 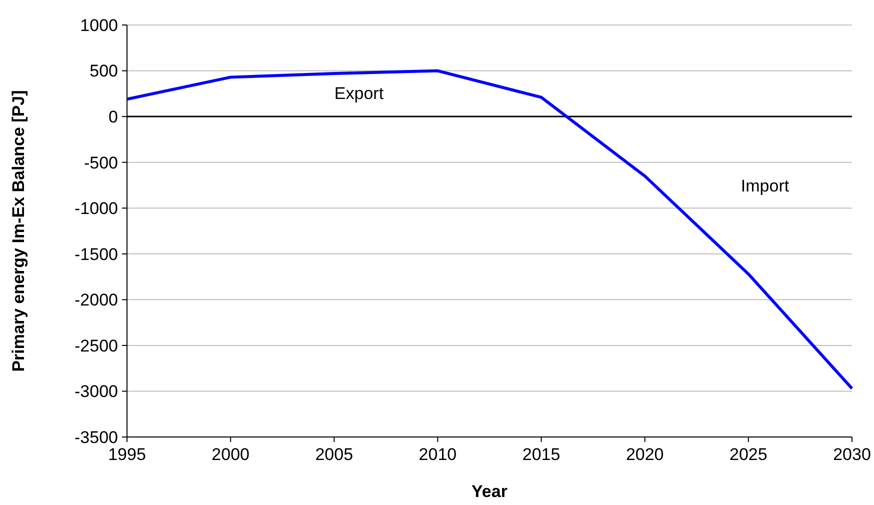 What do you see at coordinates (113, 117) in the screenshot?
I see `y-tick-label: 0` at bounding box center [113, 117].